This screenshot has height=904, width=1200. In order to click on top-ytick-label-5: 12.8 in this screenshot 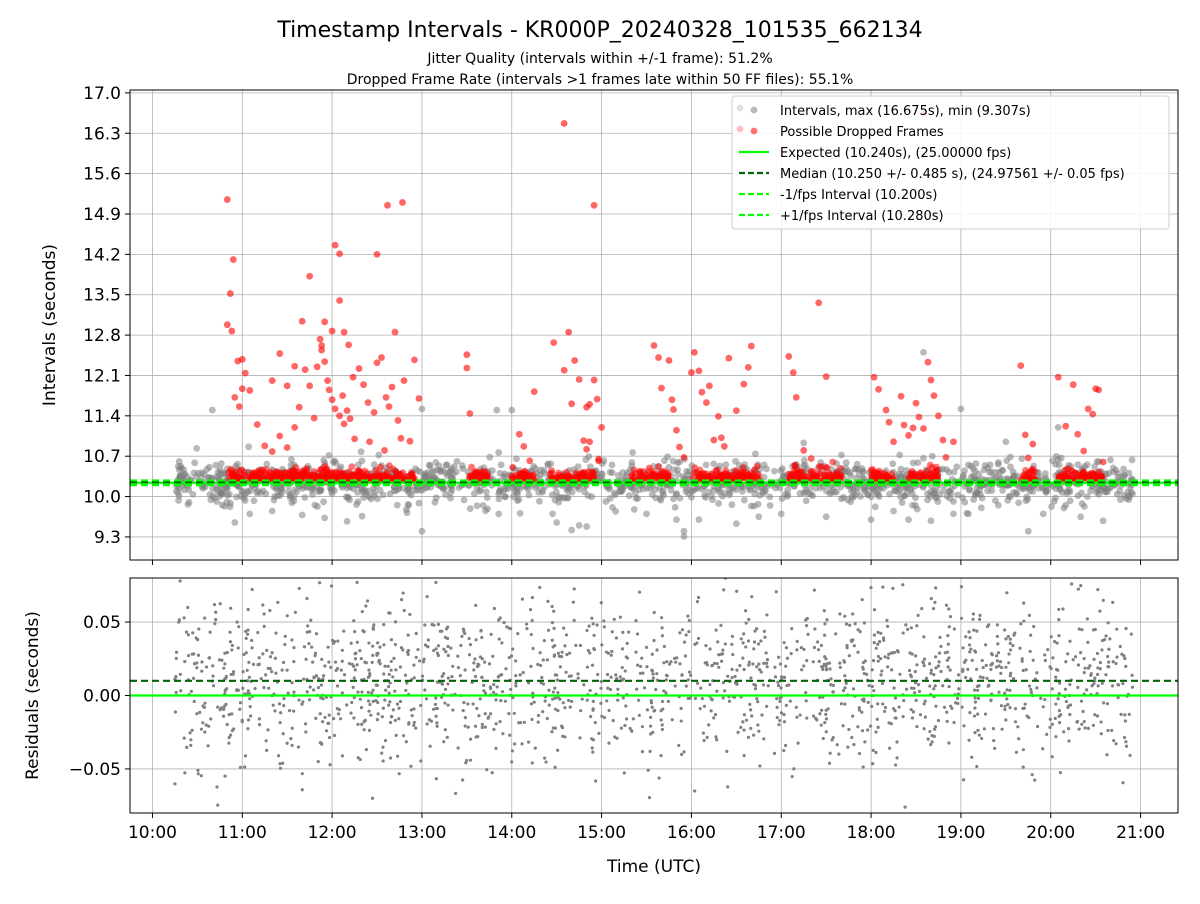, I will do `click(102, 336)`.